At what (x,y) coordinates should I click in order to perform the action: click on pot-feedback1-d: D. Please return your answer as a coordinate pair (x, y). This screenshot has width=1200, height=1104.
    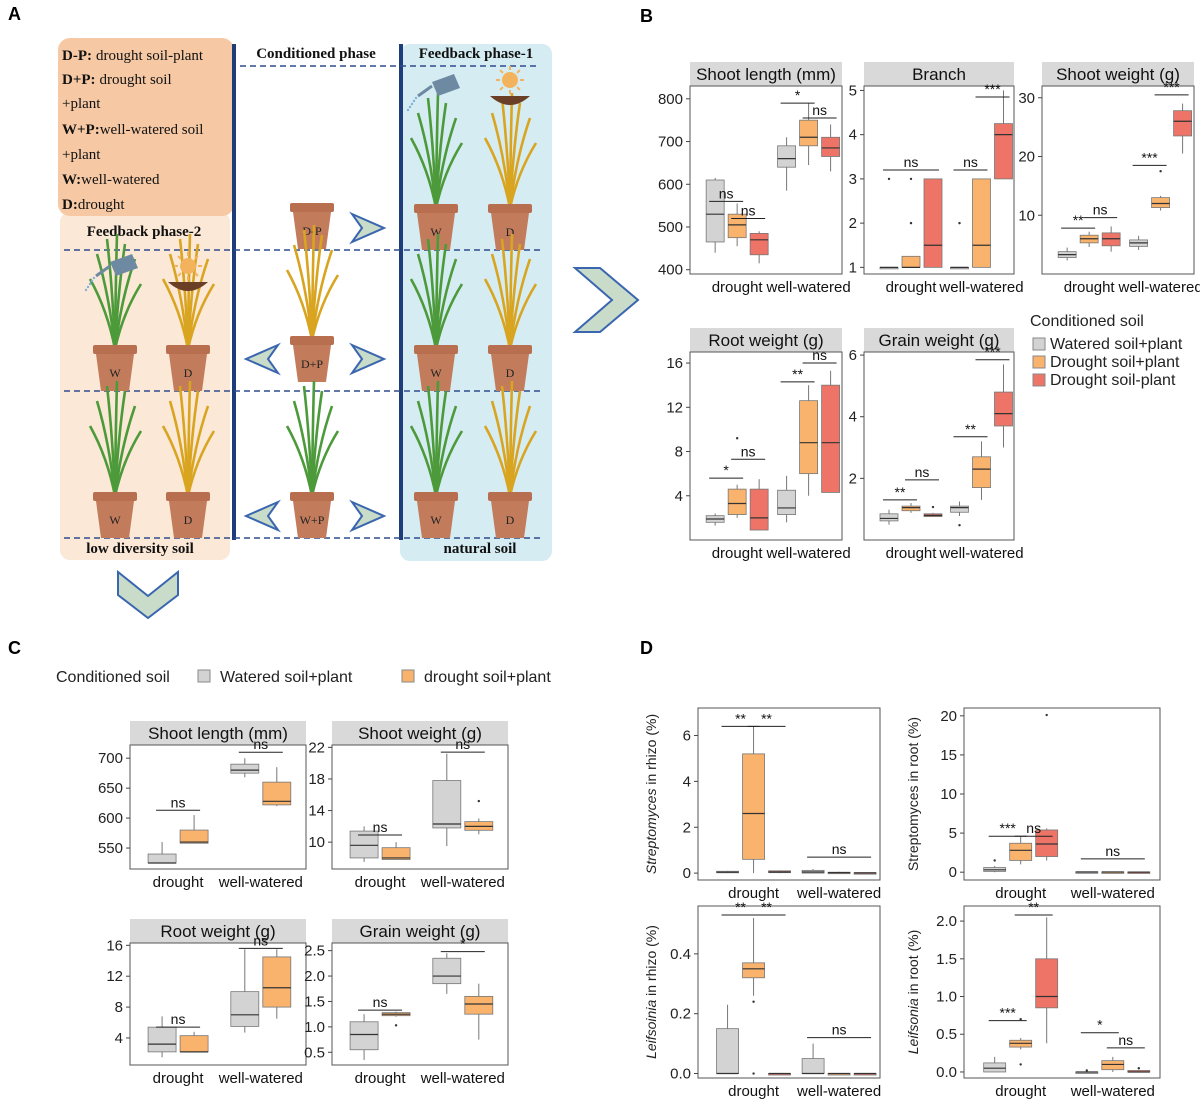
    Looking at the image, I should click on (510, 171).